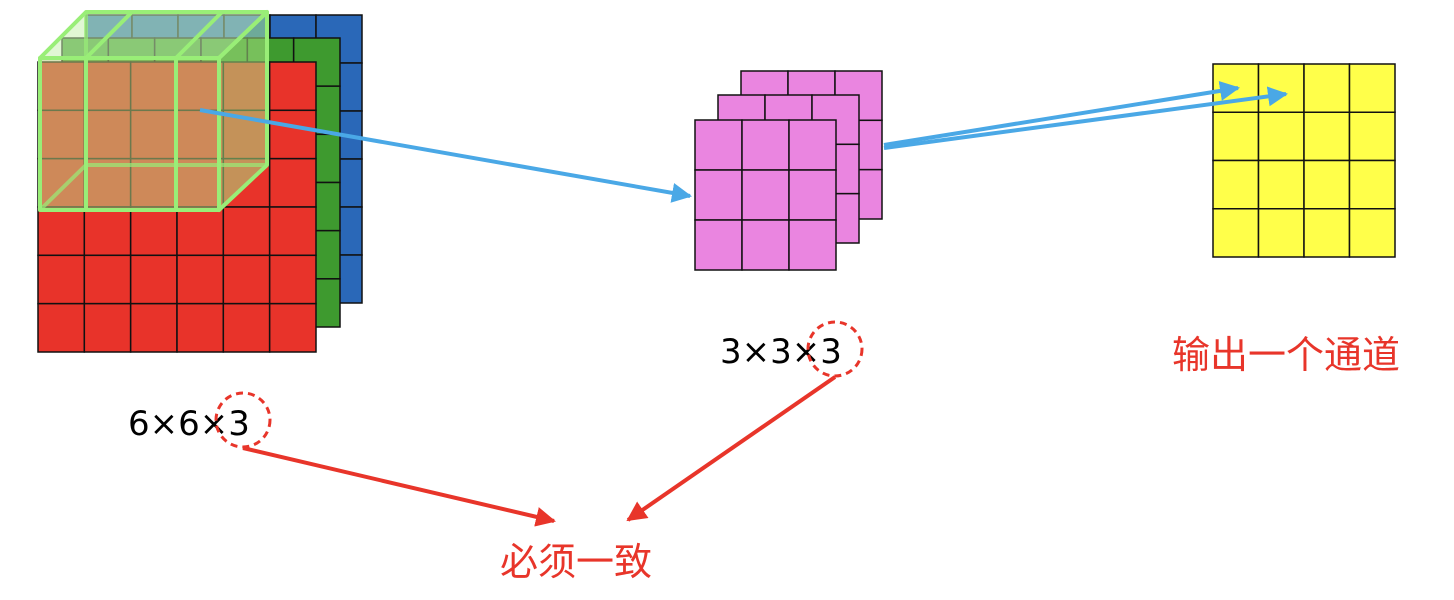  What do you see at coordinates (731, 448) in the screenshot?
I see `filter-channel-arrow` at bounding box center [731, 448].